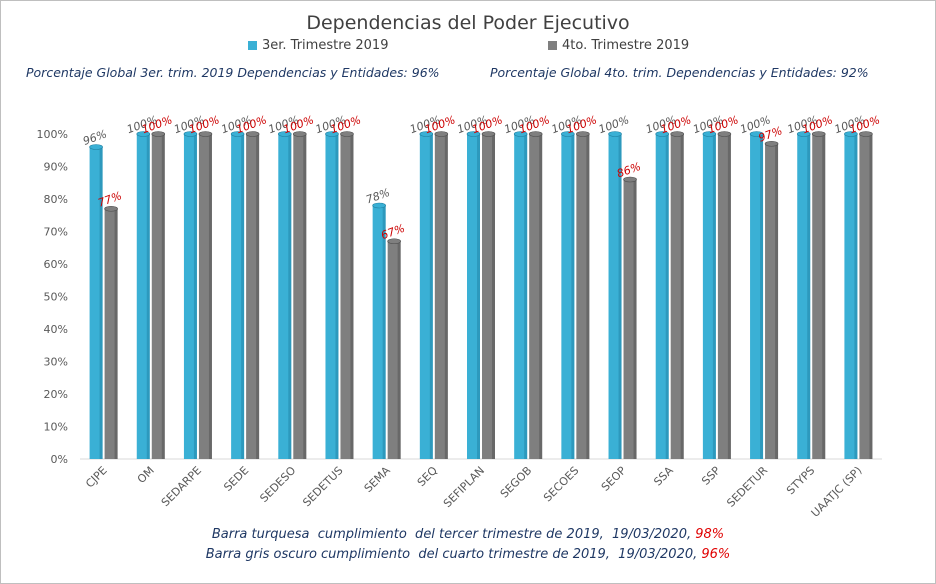  I want to click on y-tick-label: 20%, so click(56, 394).